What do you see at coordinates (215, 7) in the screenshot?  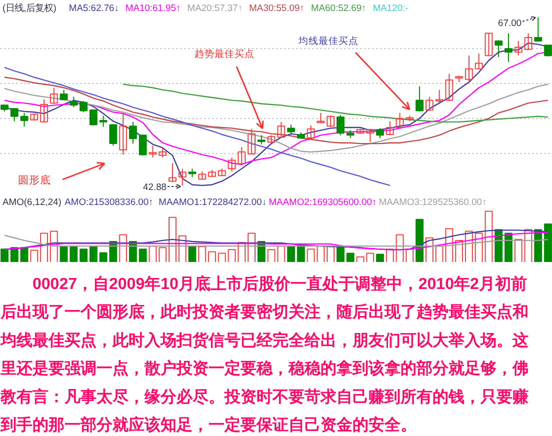 I see `text: MA20:57.37↑` at bounding box center [215, 7].